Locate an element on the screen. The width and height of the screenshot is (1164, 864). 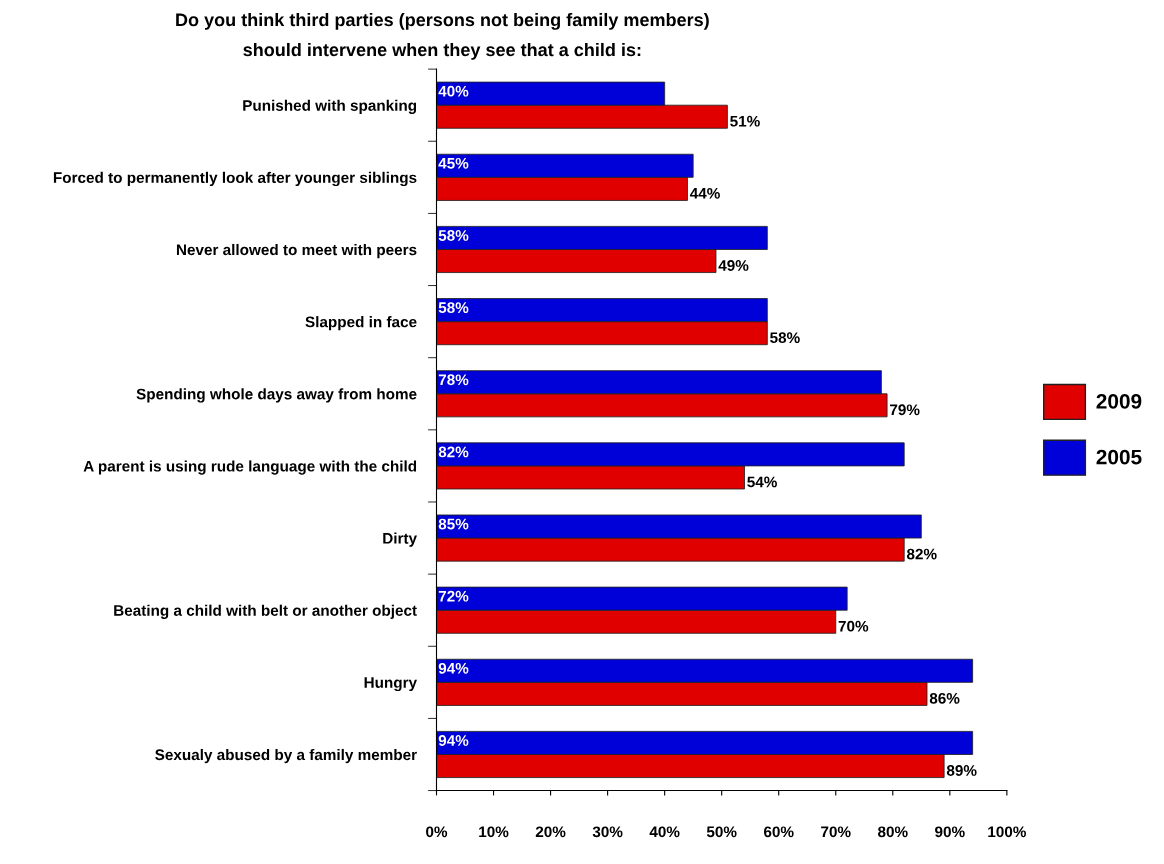
y-tick-label: Slapped in face is located at coordinates (361, 323).